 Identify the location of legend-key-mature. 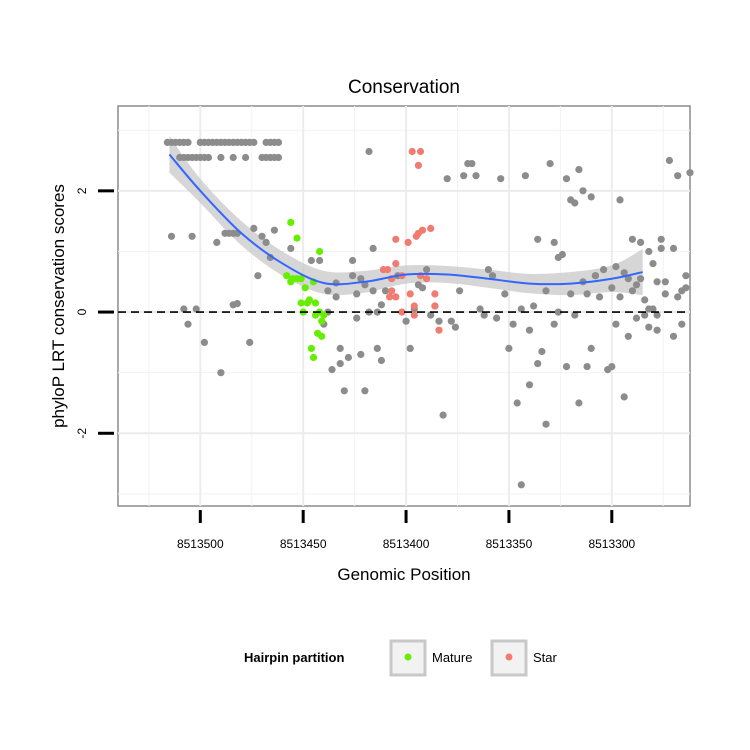
(408, 658).